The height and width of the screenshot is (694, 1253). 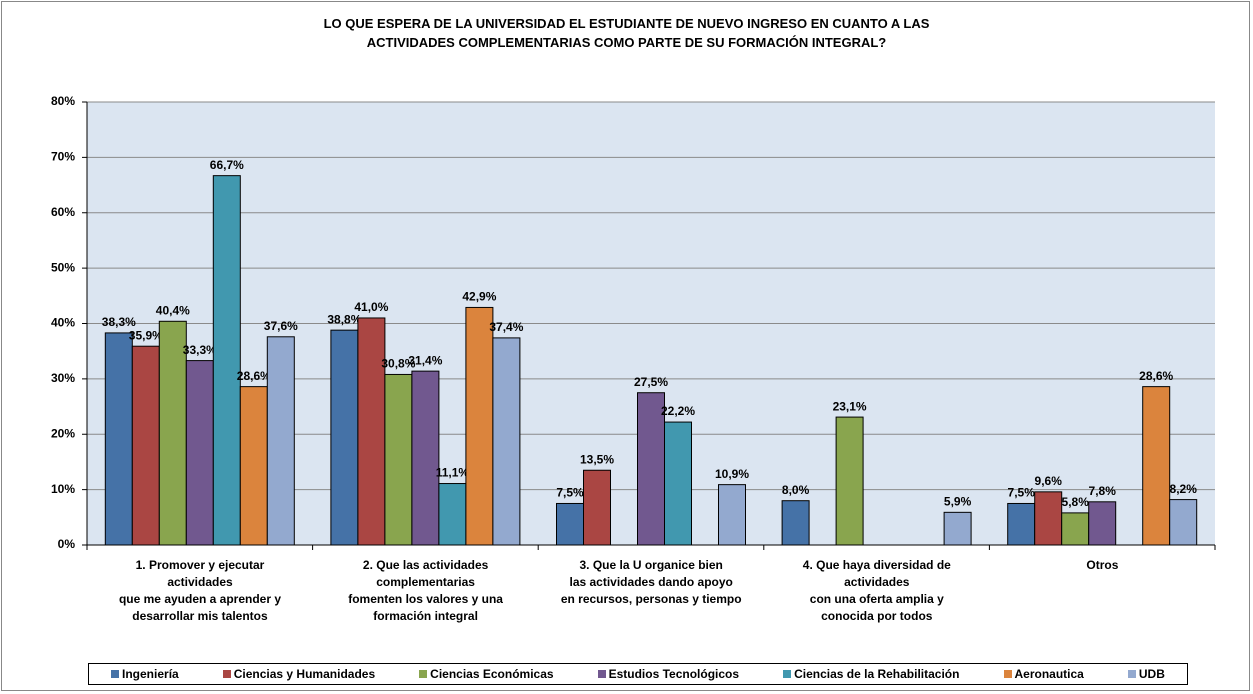 What do you see at coordinates (150, 674) in the screenshot?
I see `legend-label: Ingeniería` at bounding box center [150, 674].